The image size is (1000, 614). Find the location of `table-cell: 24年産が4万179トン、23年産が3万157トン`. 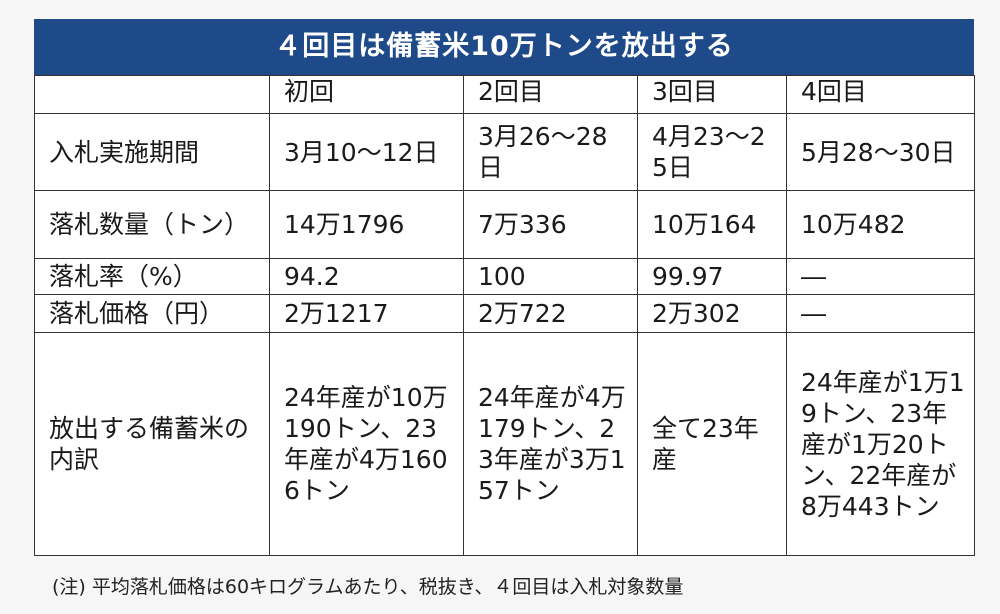

table-cell: 24年産が4万179トン、23年産が3万157トン is located at coordinates (550, 444).